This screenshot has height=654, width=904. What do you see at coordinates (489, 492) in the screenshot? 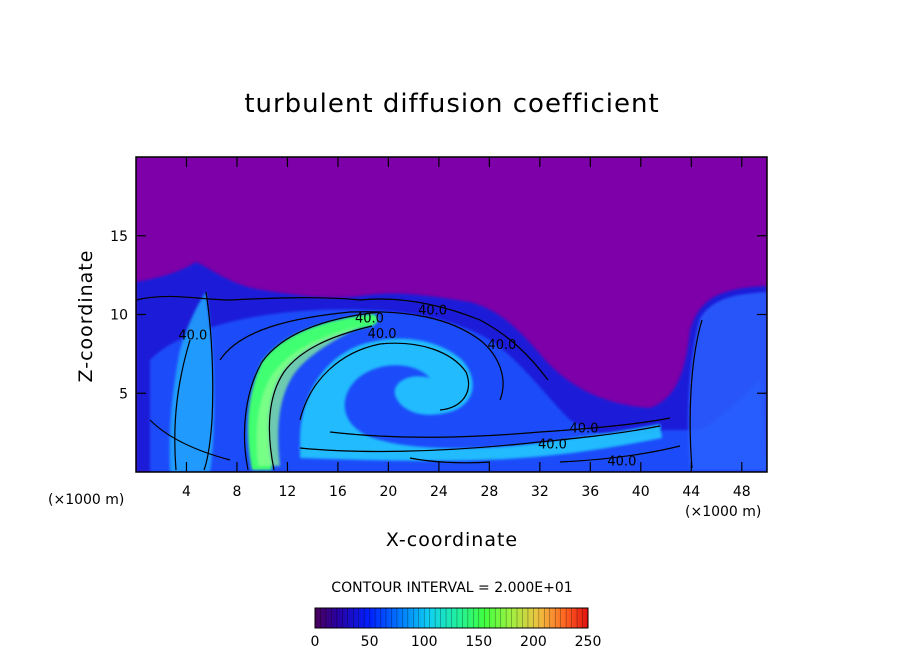
I see `x-tick-label: 28` at bounding box center [489, 492].